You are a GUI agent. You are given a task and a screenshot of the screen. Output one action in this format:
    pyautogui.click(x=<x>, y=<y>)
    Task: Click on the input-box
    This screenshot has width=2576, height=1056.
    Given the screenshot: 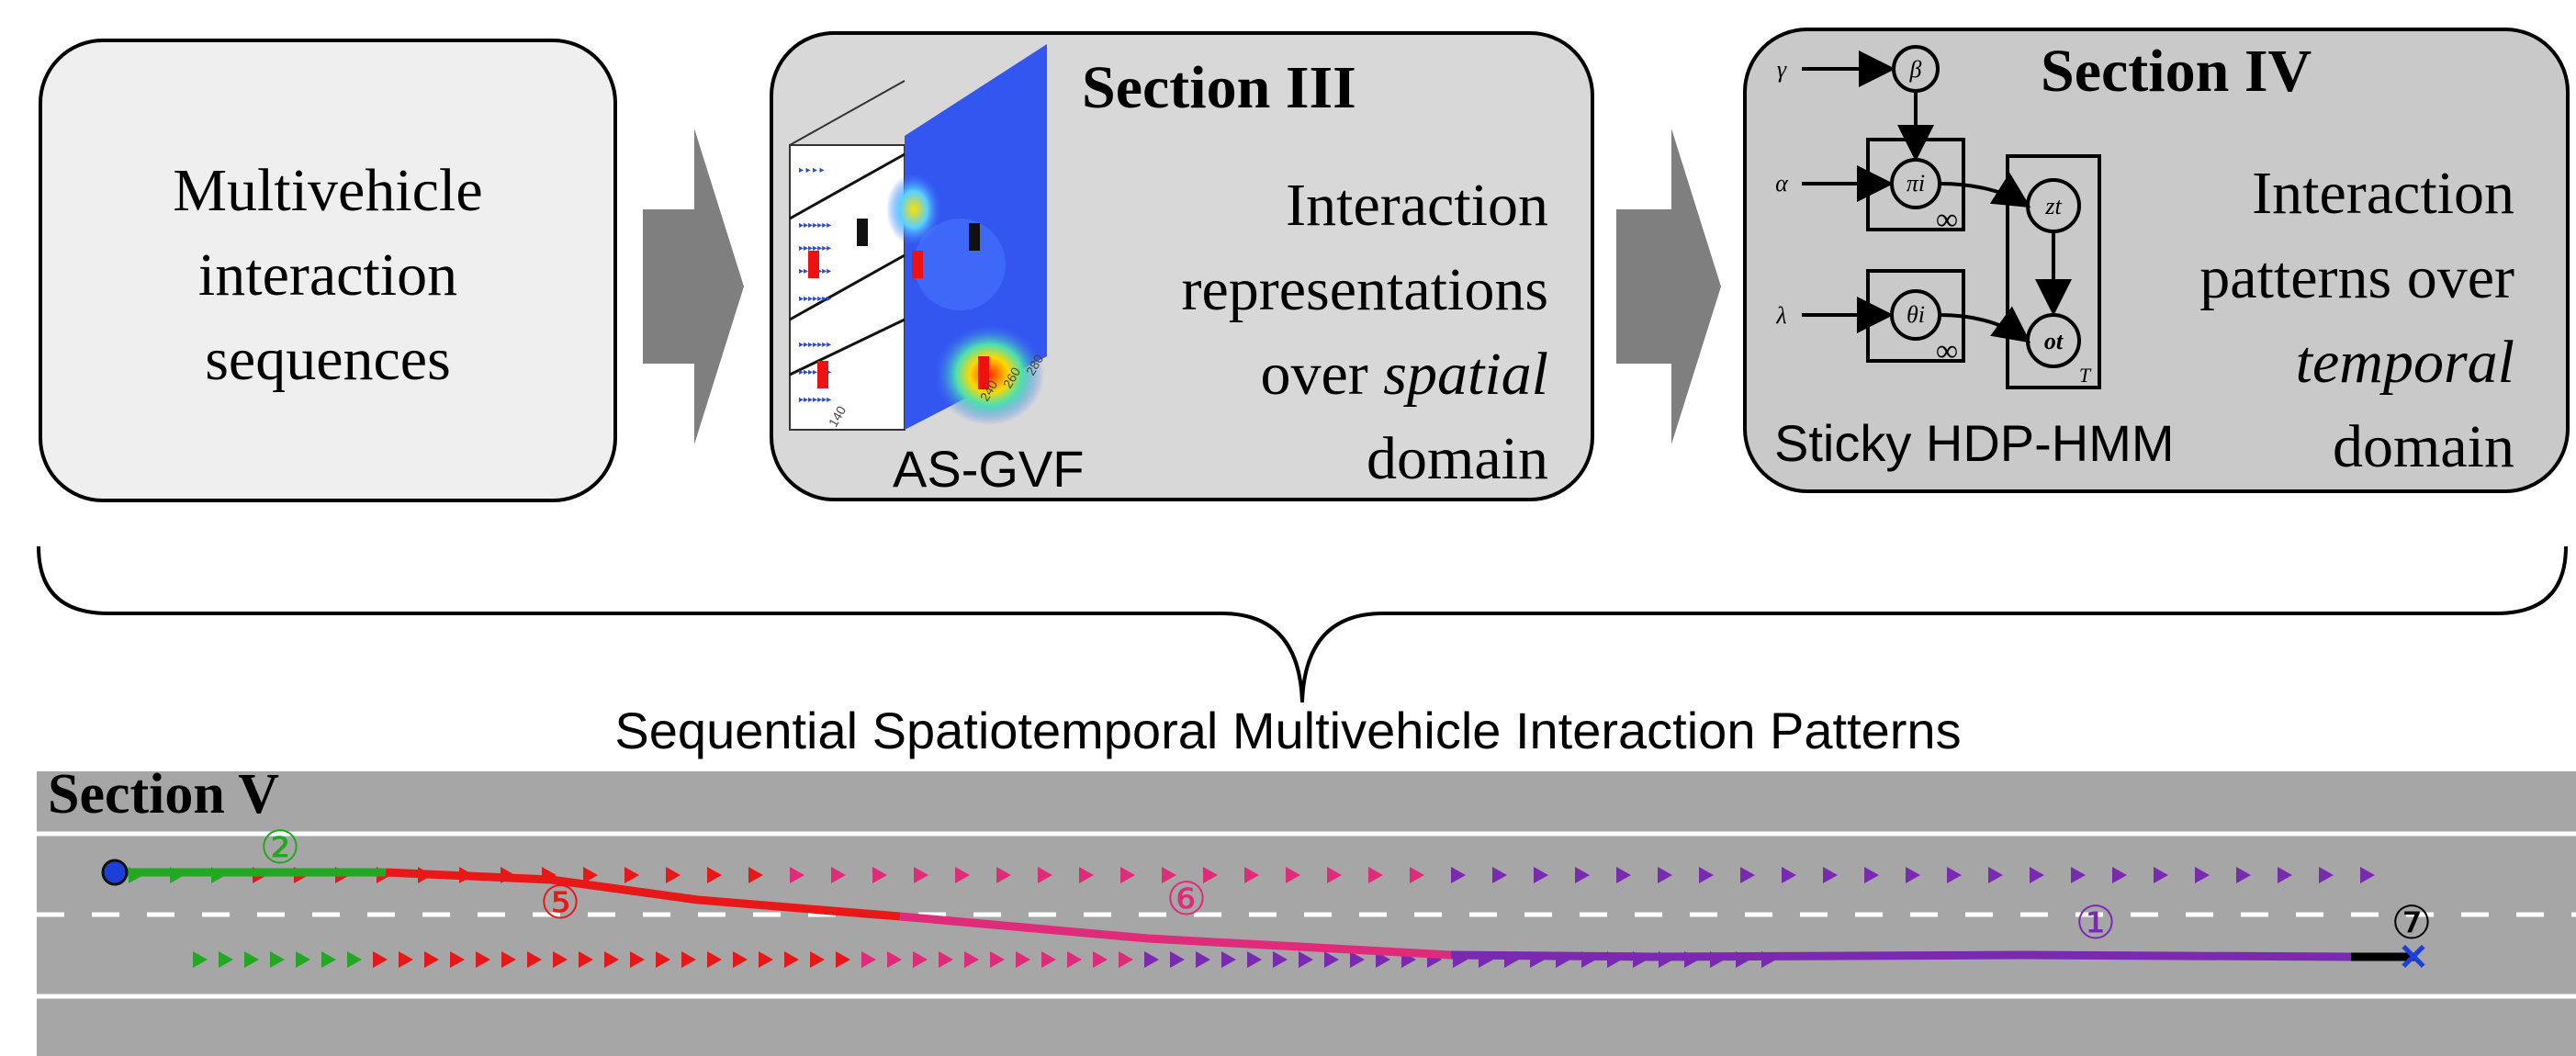 What is the action you would take?
    pyautogui.click(x=328, y=270)
    